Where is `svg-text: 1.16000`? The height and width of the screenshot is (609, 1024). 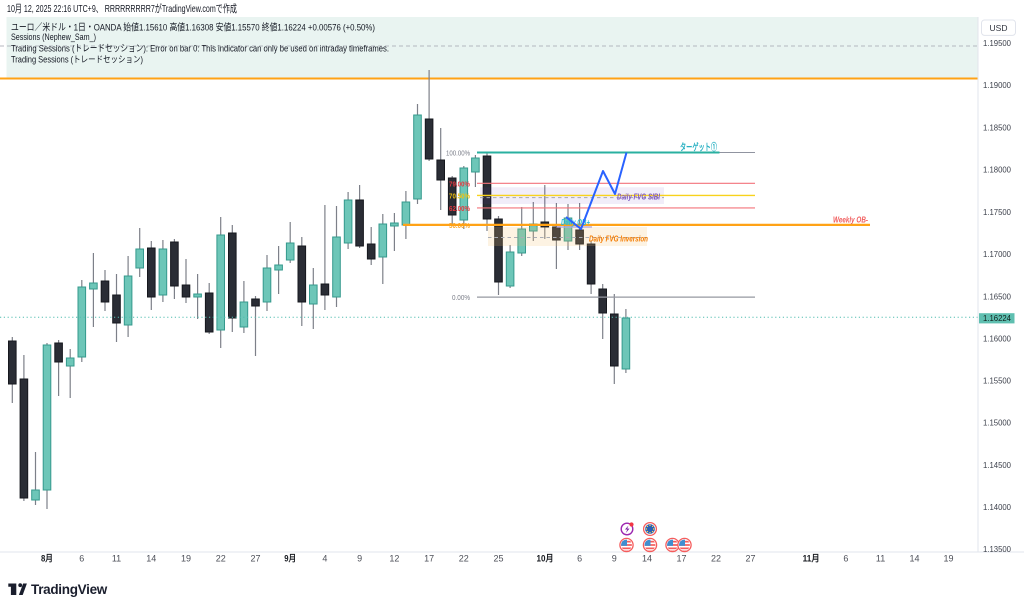 svg-text: 1.16000 is located at coordinates (997, 339).